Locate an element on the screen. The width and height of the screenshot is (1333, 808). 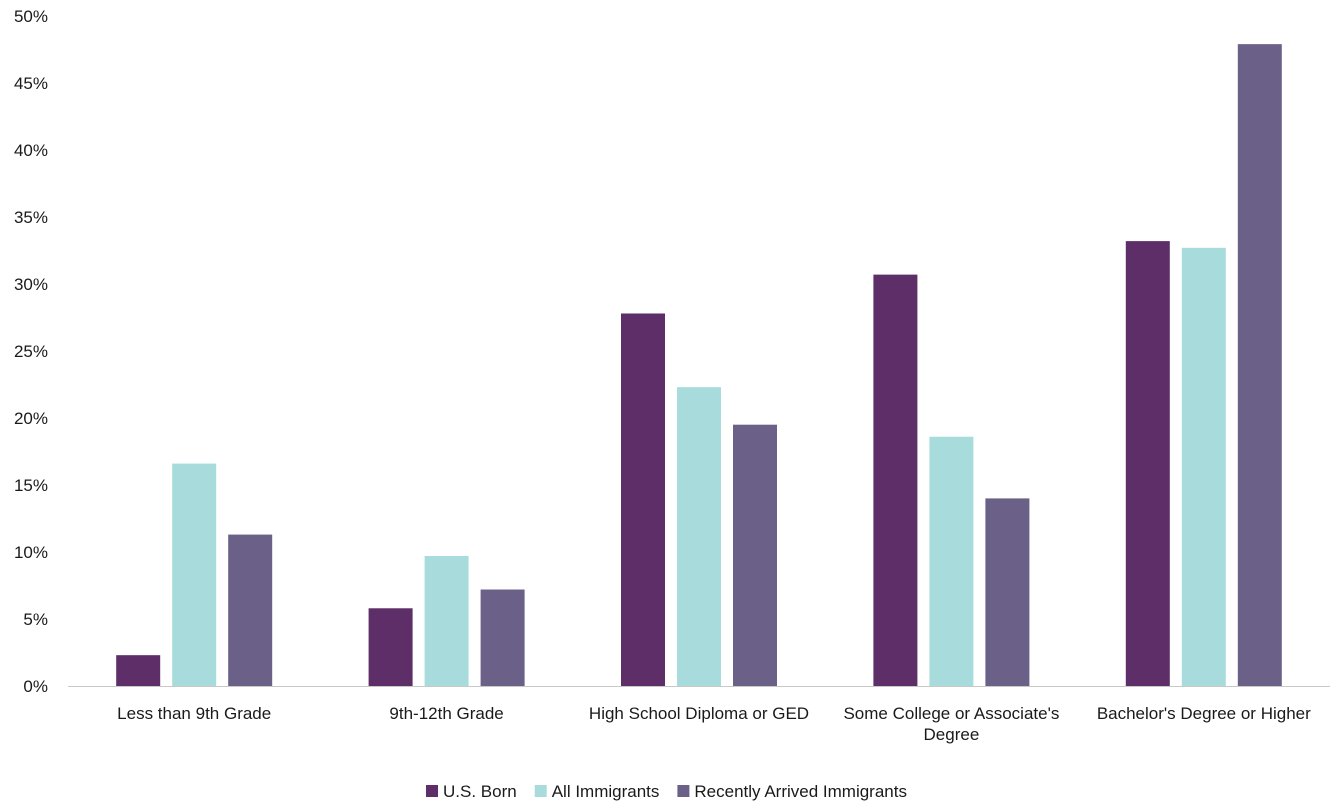
y-tick-label: 10% is located at coordinates (31, 552).